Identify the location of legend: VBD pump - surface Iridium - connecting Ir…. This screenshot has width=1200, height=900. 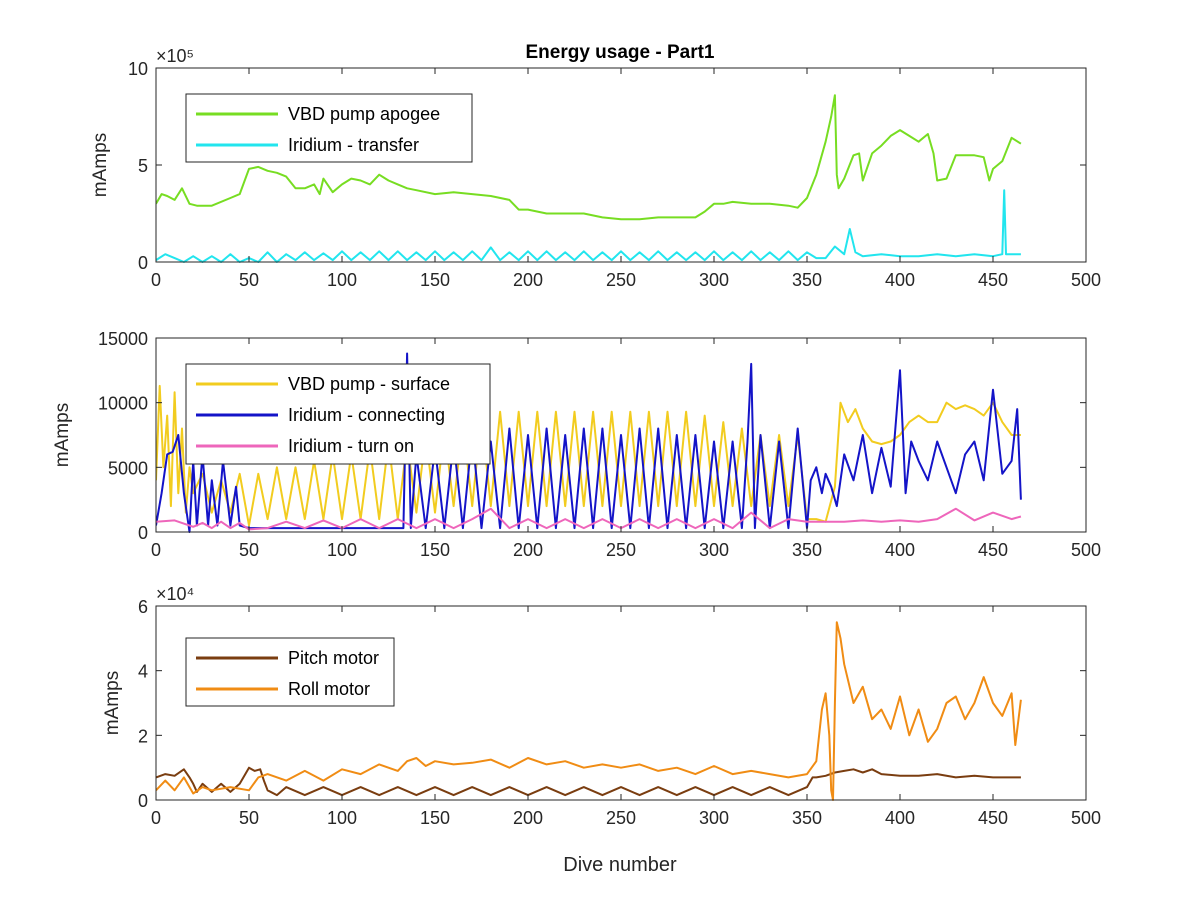
(338, 414).